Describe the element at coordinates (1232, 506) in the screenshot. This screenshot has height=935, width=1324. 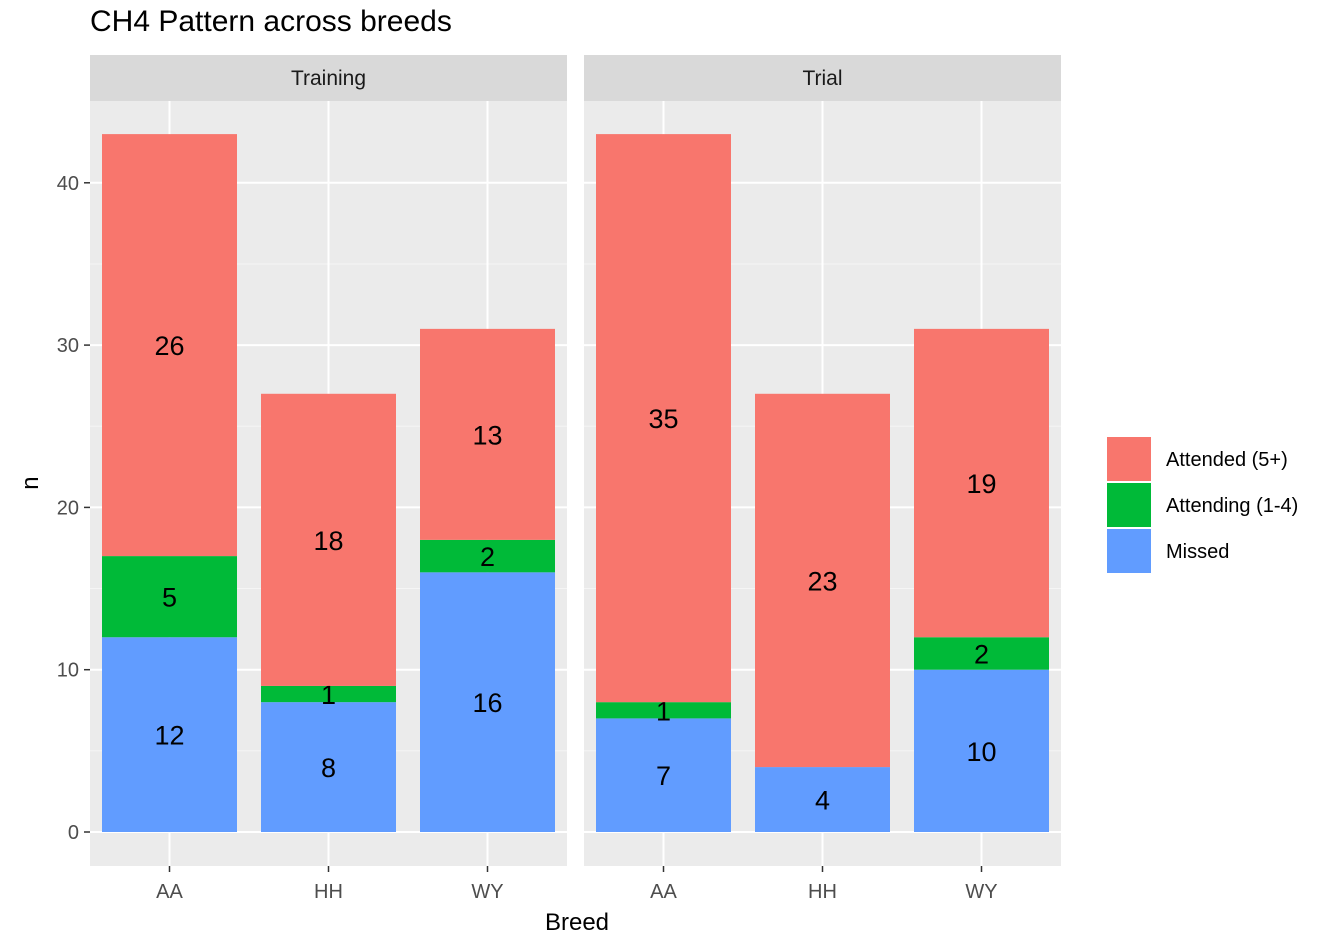
I see `legend-label: Attending (1-4)` at that location.